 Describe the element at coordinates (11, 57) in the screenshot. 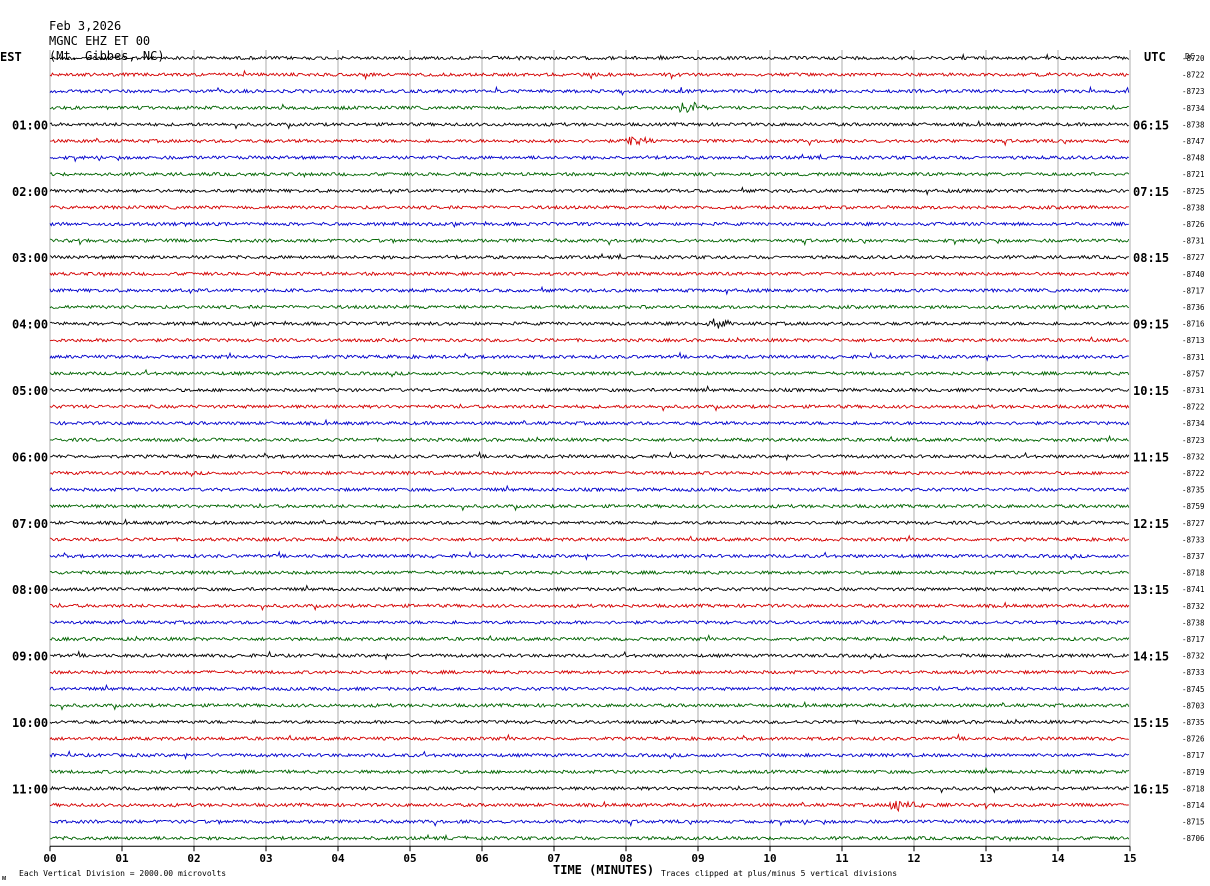

I see `left-timezone-label: EST` at that location.